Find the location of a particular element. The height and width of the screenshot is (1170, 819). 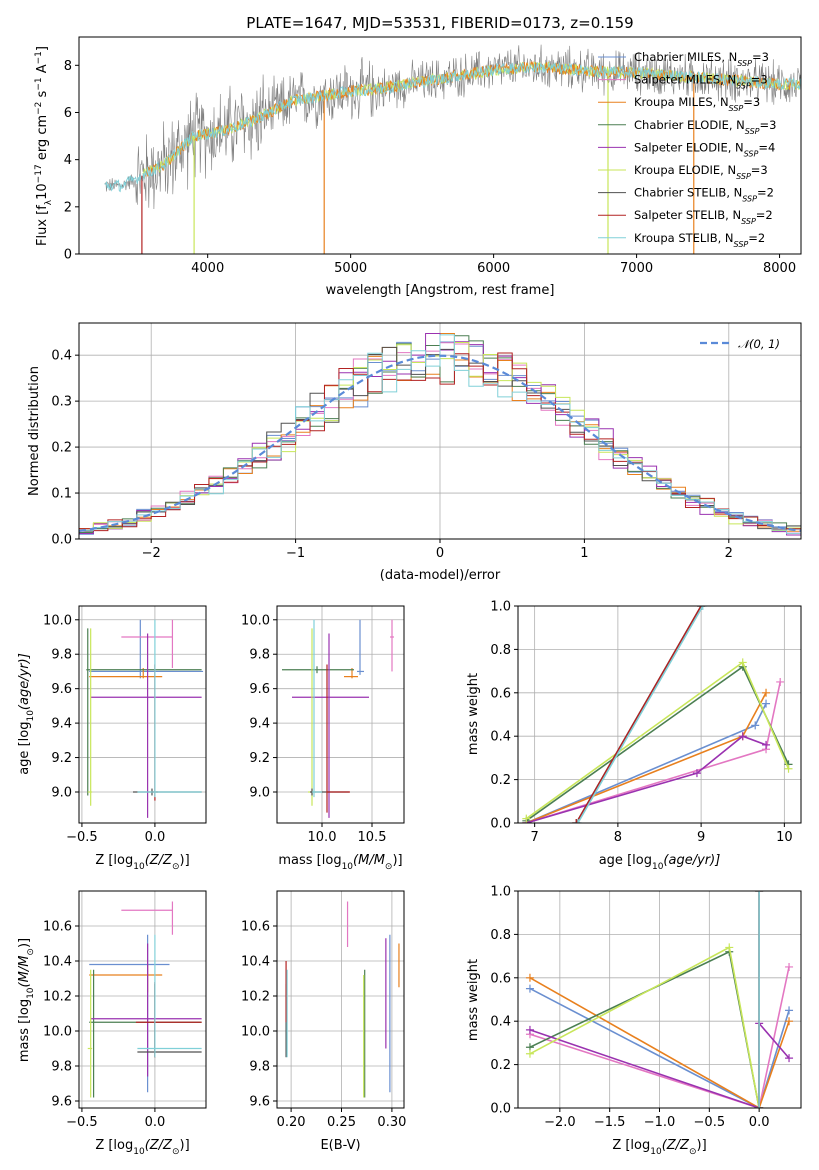

y-tick-label: 10.0 is located at coordinates (255, 1032).